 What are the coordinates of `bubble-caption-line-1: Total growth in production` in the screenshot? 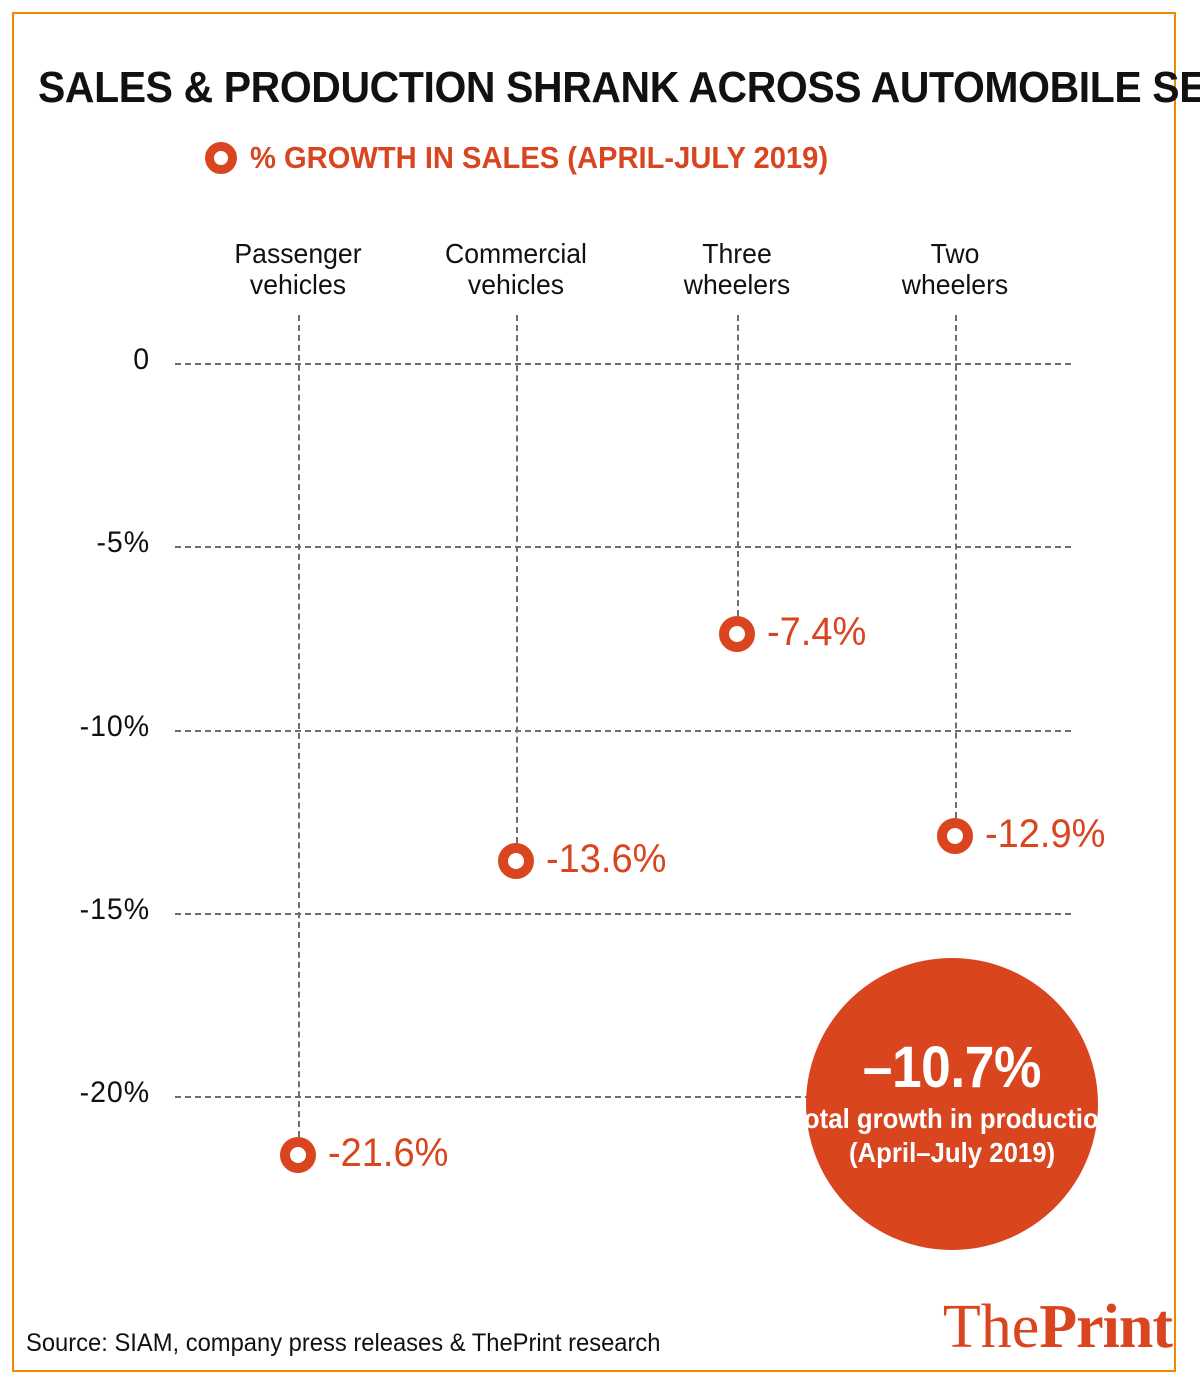 It's located at (952, 1118).